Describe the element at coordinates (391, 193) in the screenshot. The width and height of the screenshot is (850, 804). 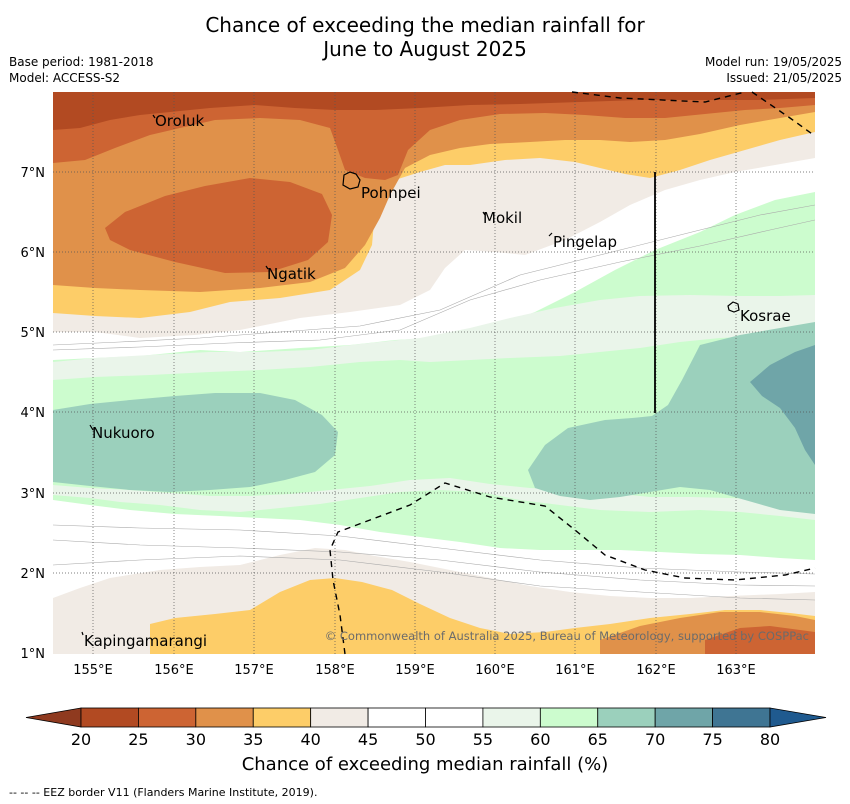
I see `place-label-pohnpei: Pohnpei` at that location.